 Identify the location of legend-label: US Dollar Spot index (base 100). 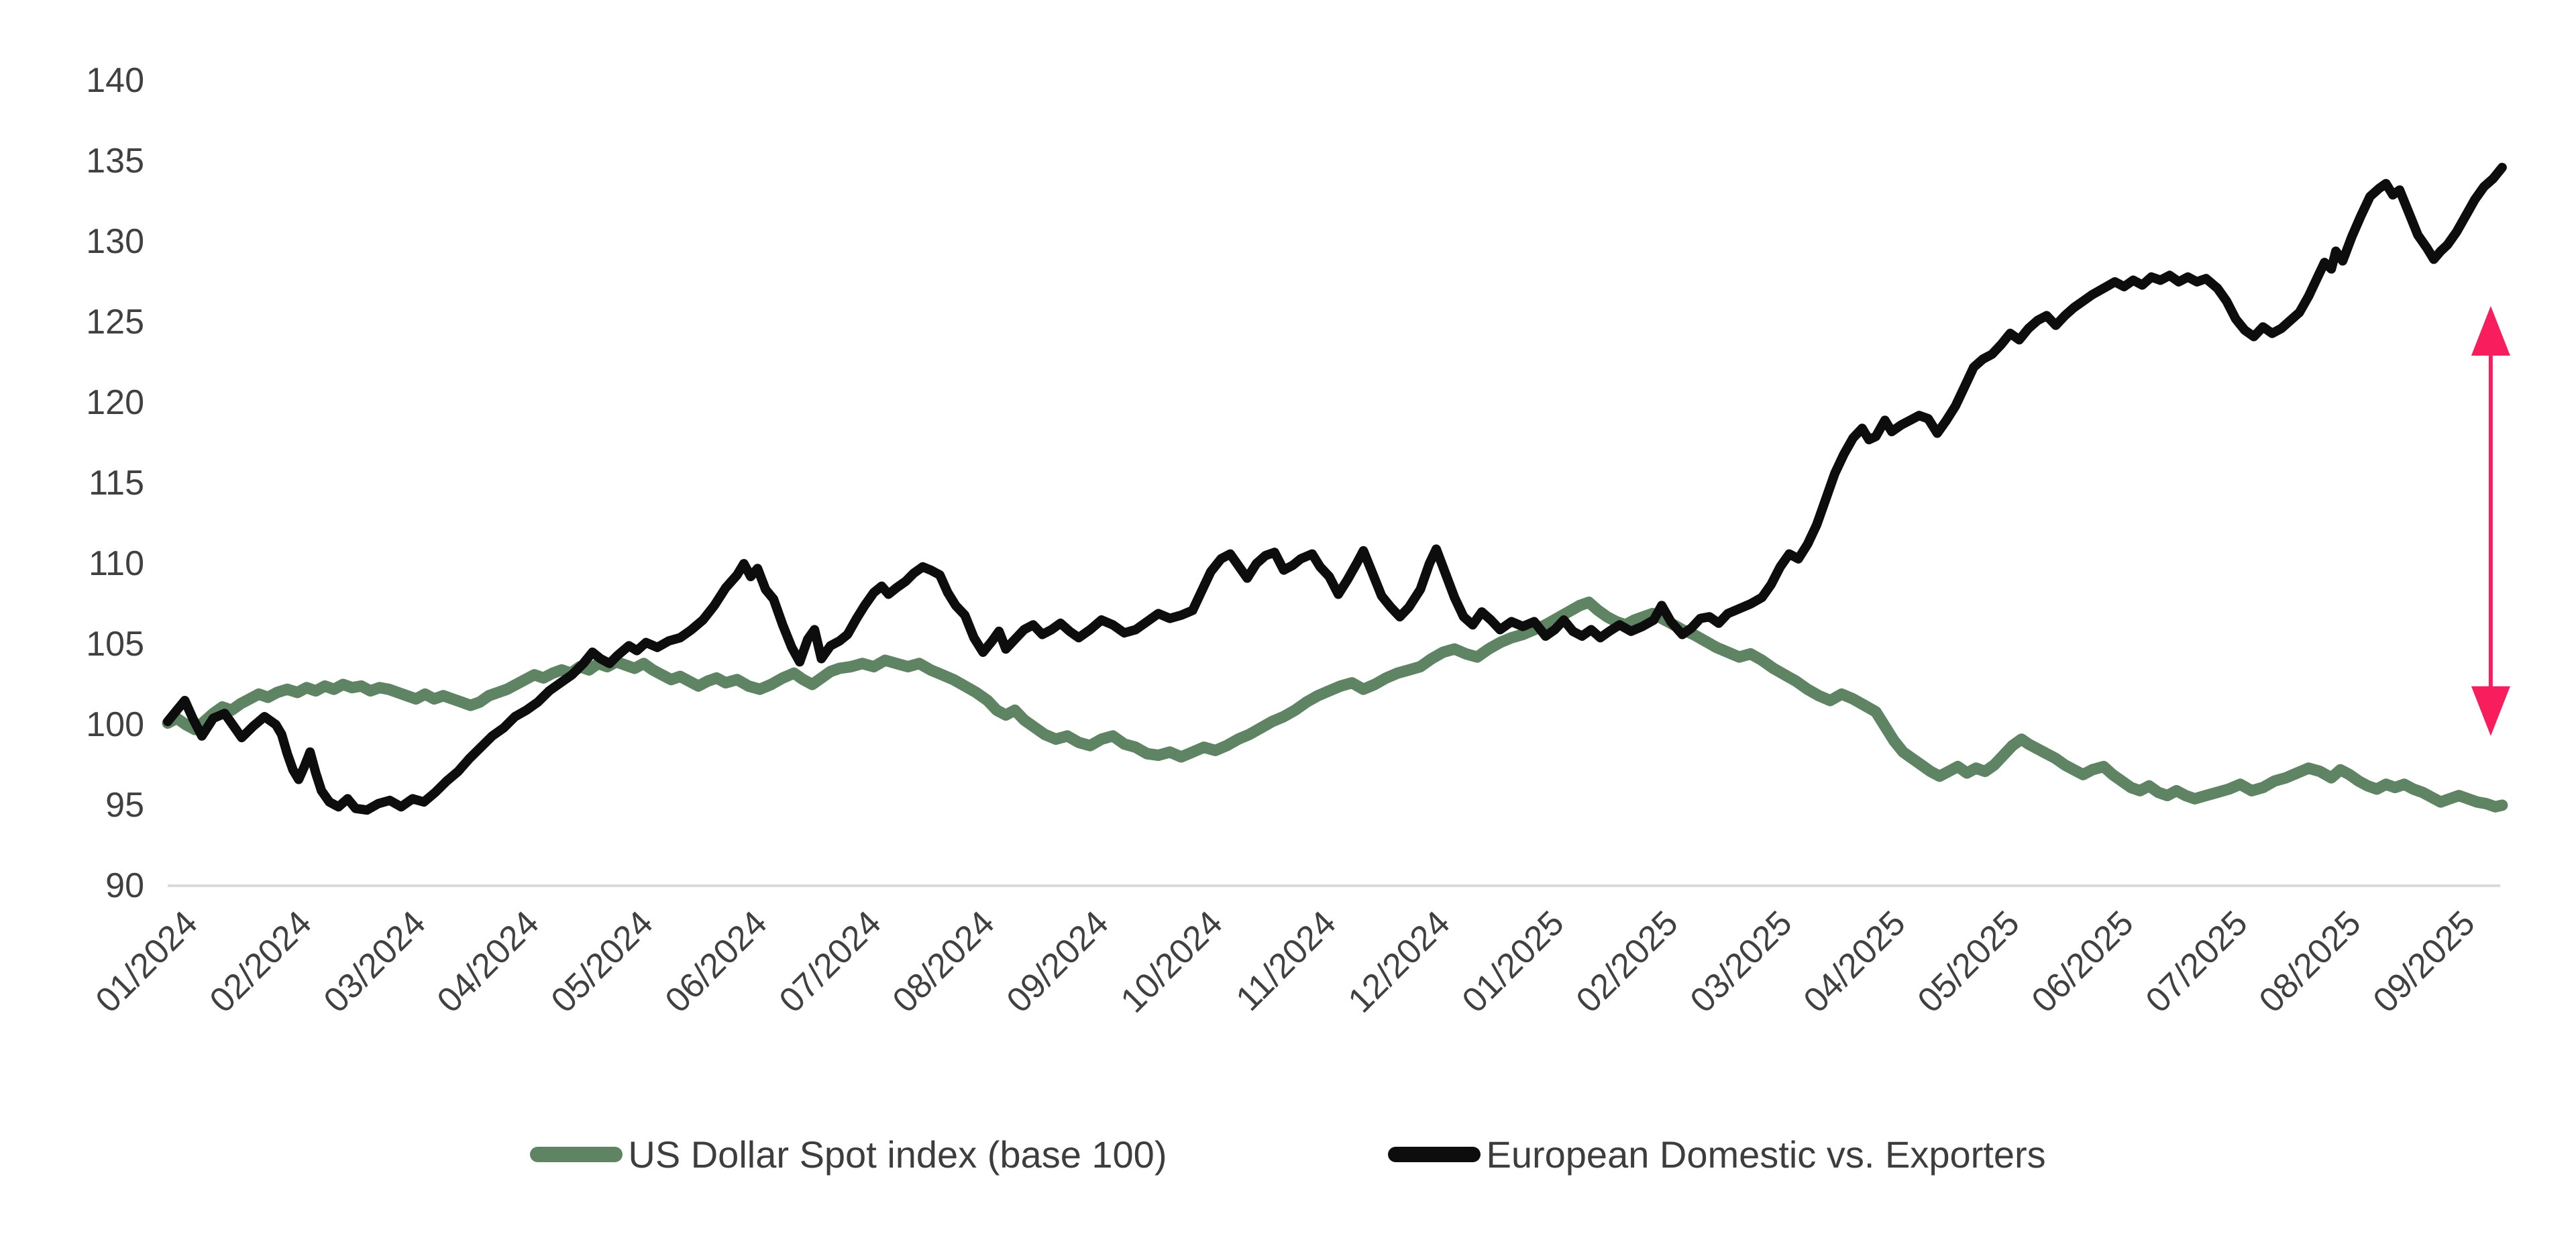
(897, 1154).